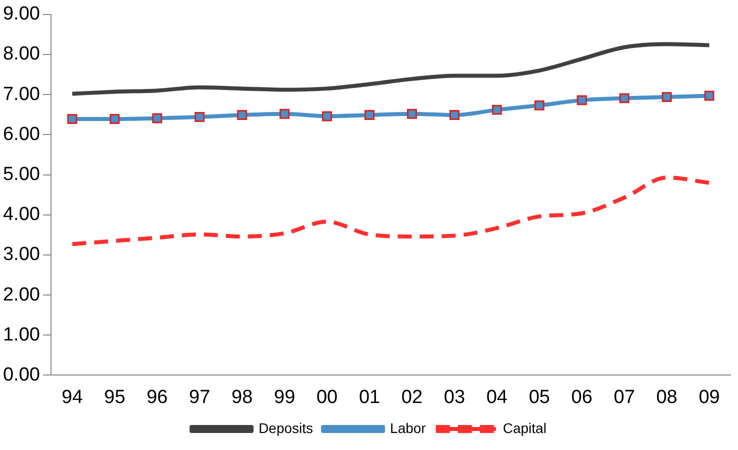 The image size is (738, 450). Describe the element at coordinates (73, 397) in the screenshot. I see `x-tick-label: 94` at that location.